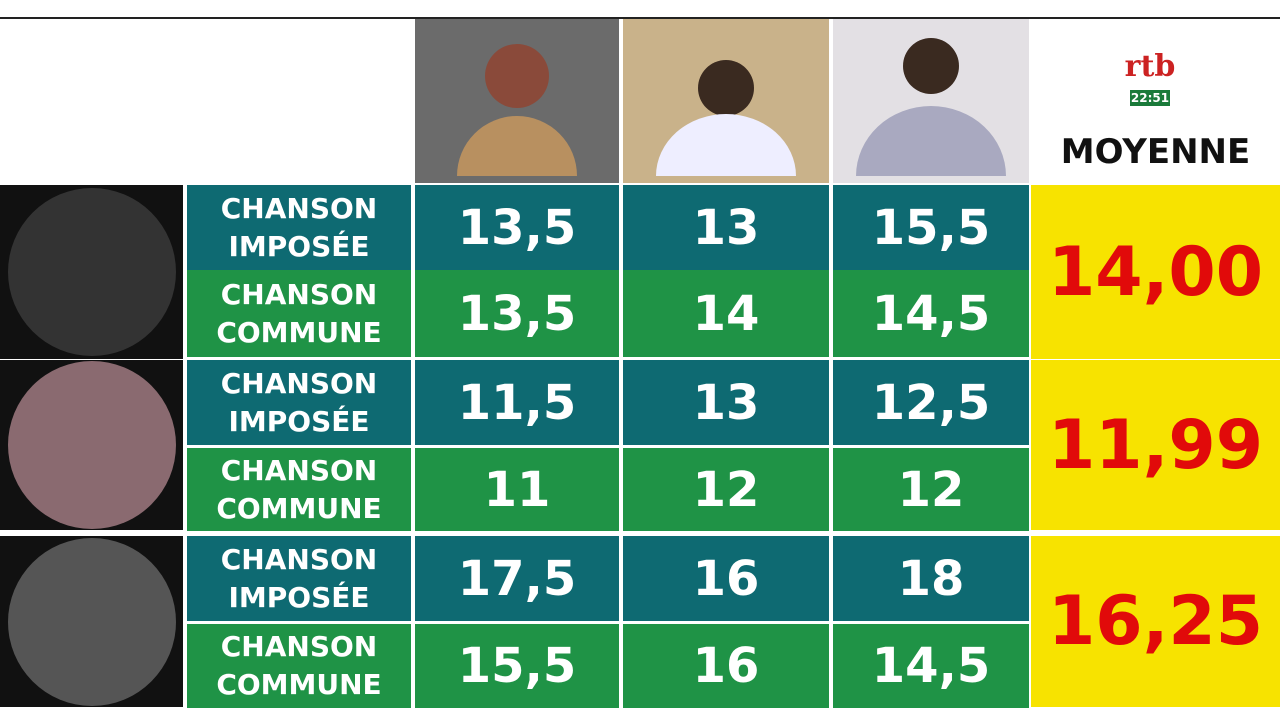  Describe the element at coordinates (1155, 445) in the screenshot. I see `average-cell: 11,99` at that location.